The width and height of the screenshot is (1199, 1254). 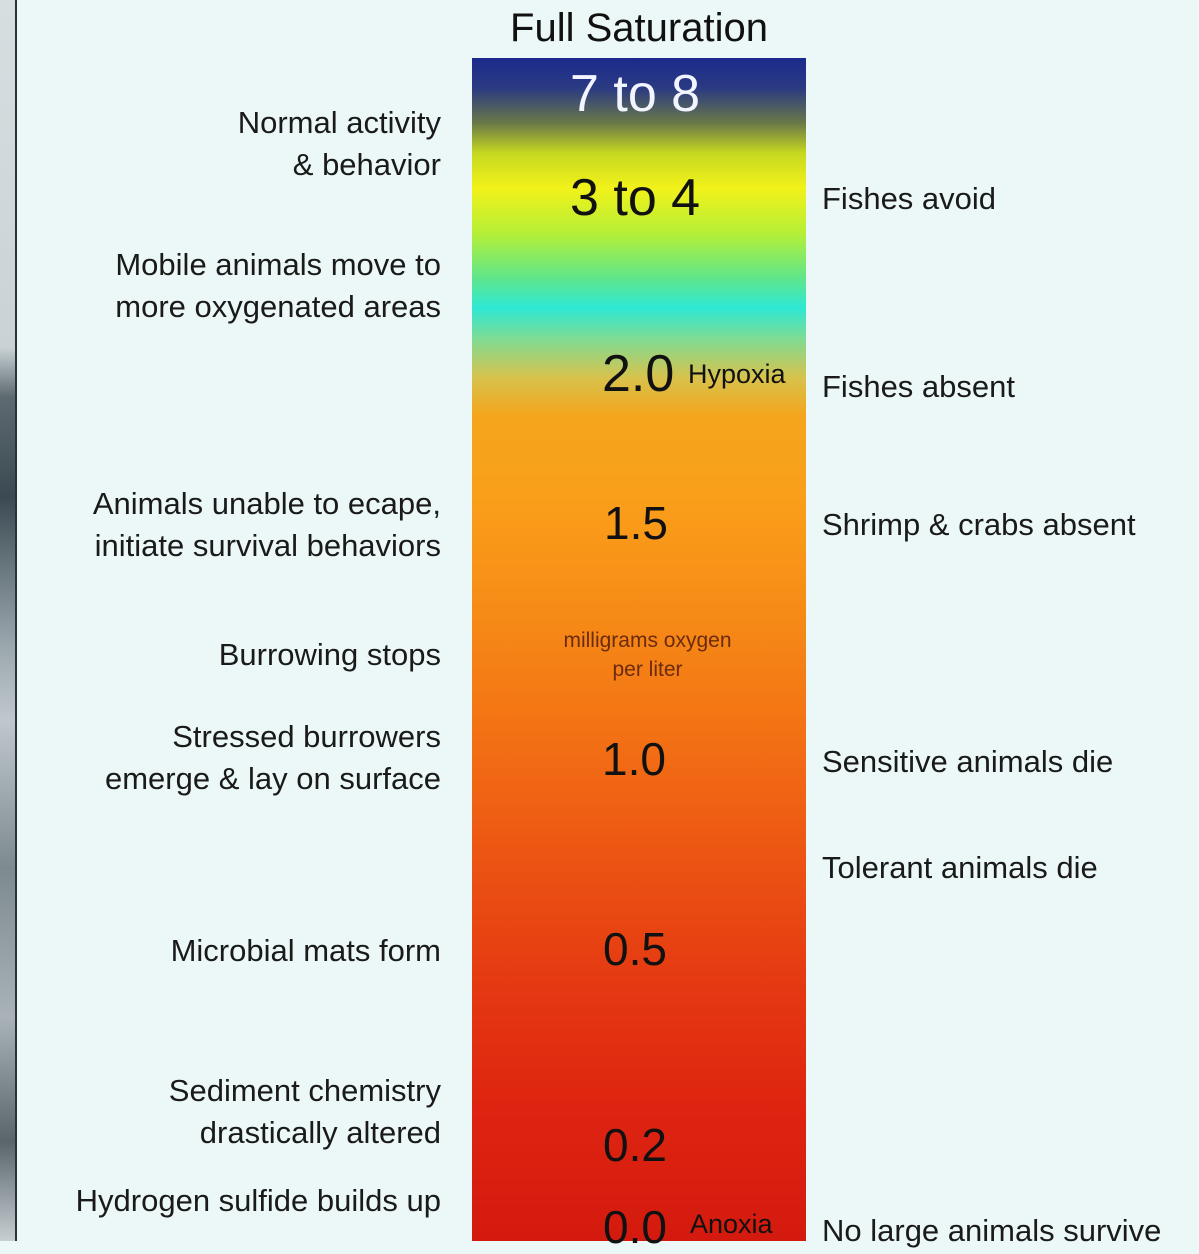 I want to click on left-label-burrowing-stops: Burrowing stops, so click(x=330, y=655).